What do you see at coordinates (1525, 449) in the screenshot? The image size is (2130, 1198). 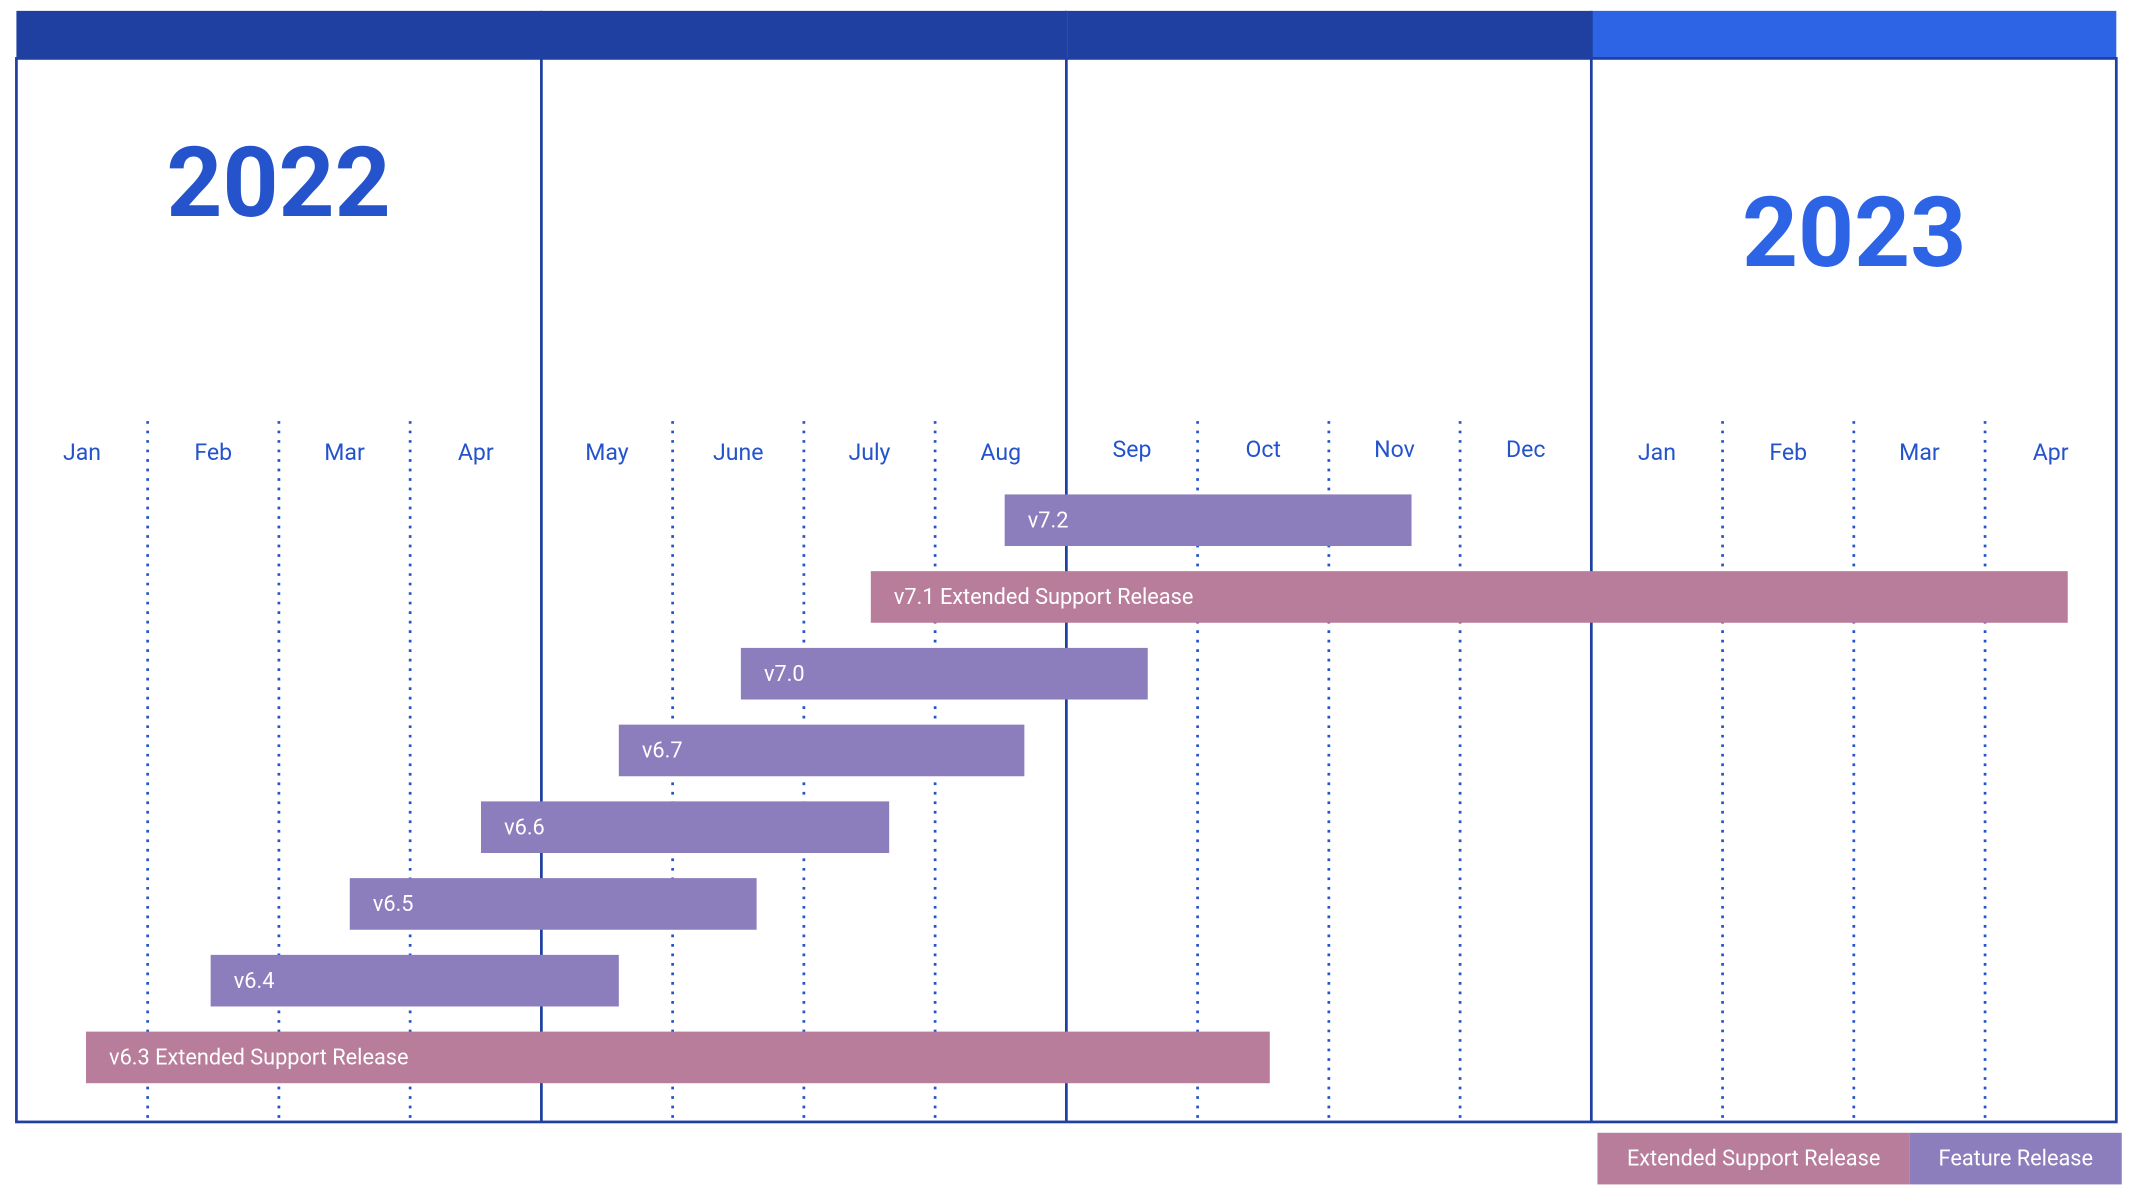 I see `month-label: Dec` at bounding box center [1525, 449].